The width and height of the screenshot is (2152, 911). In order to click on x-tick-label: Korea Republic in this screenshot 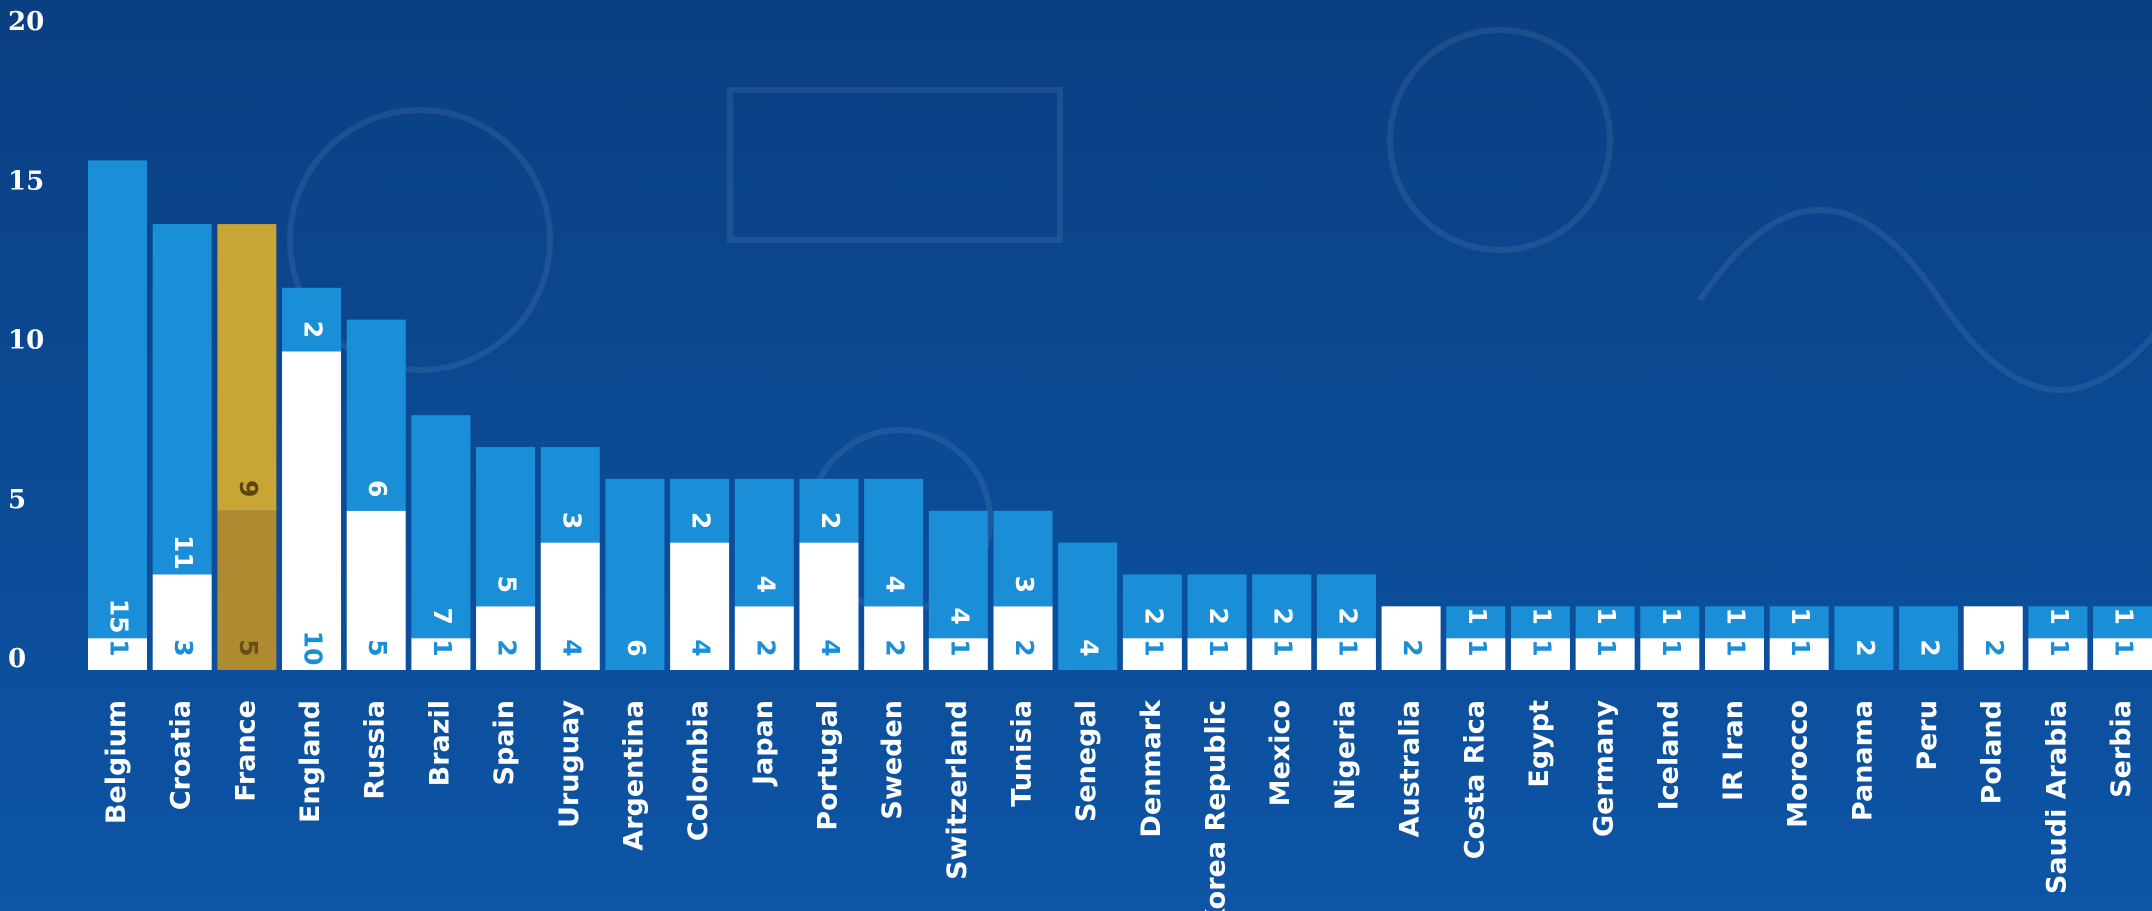, I will do `click(1216, 805)`.